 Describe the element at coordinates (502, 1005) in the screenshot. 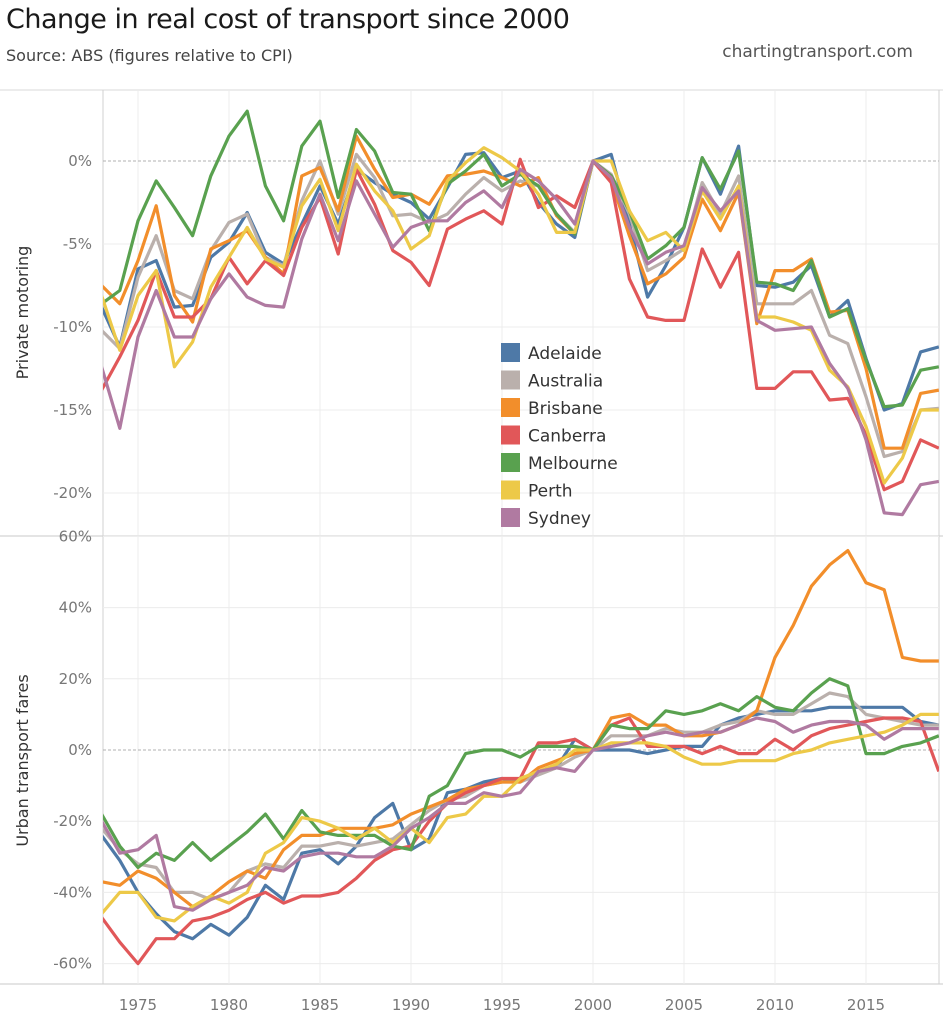

I see `x-tick-label: 1995` at that location.